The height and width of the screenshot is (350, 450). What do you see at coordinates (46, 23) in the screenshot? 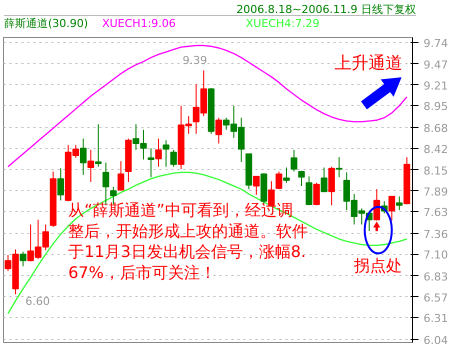
I see `legend-title: 薛斯通道(30.90)` at bounding box center [46, 23].